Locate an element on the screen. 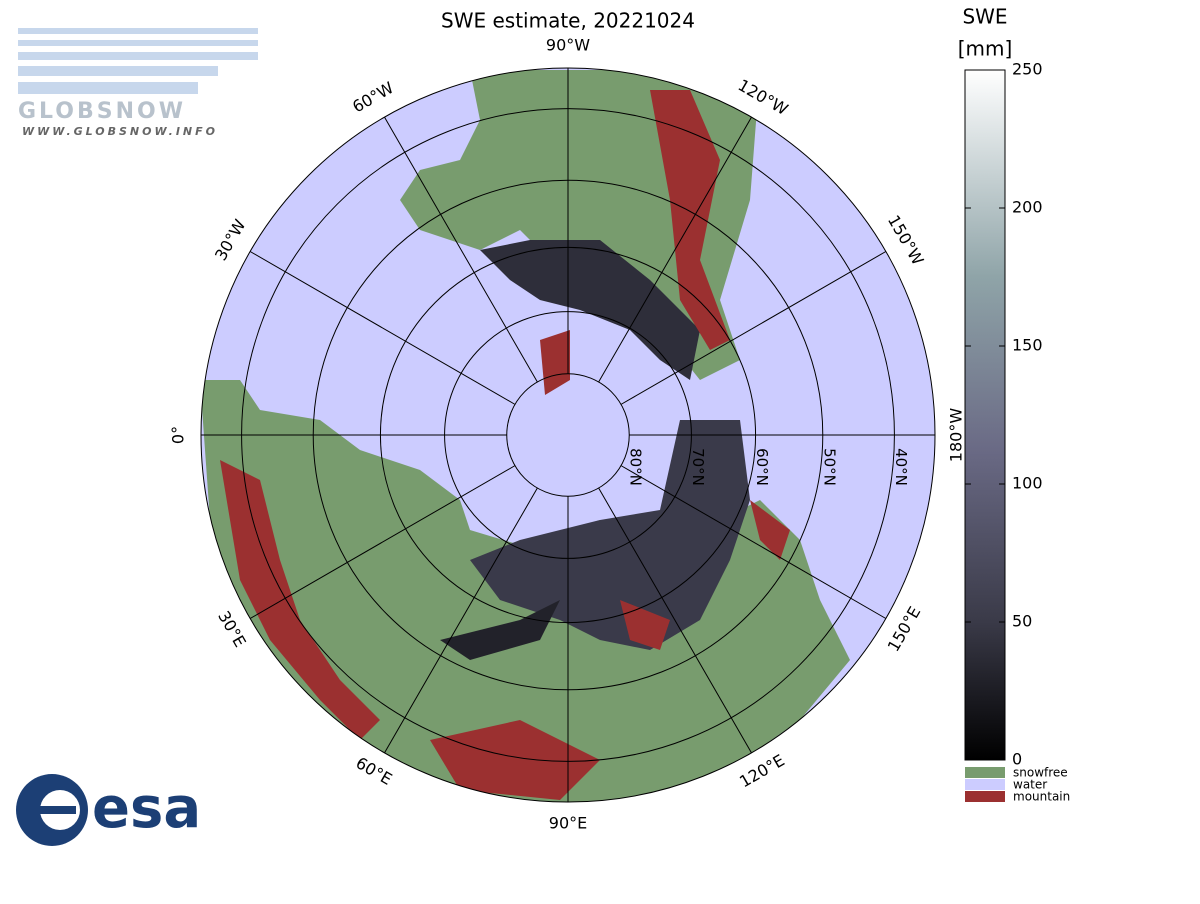 Image resolution: width=1200 pixels, height=904 pixels. colorbar-tick-label: 150 is located at coordinates (1027, 345).